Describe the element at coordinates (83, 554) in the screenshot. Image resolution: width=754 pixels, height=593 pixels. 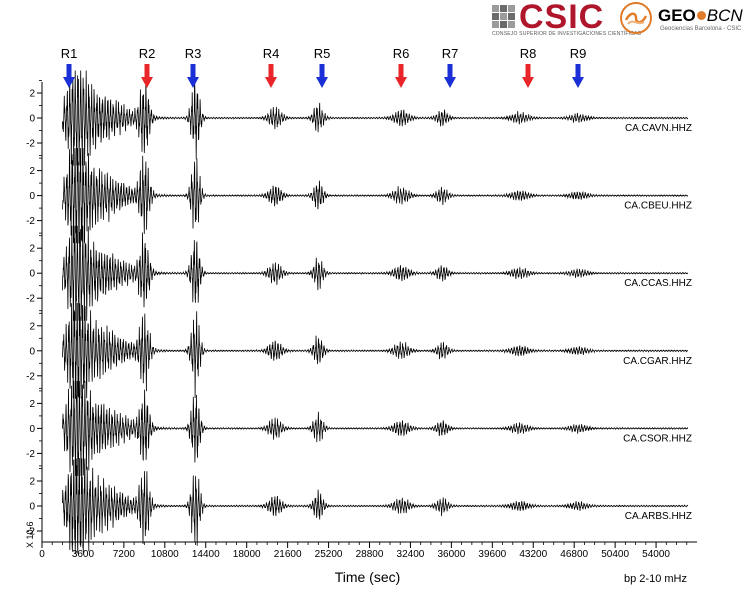
I see `x-tick-label: 3600` at that location.